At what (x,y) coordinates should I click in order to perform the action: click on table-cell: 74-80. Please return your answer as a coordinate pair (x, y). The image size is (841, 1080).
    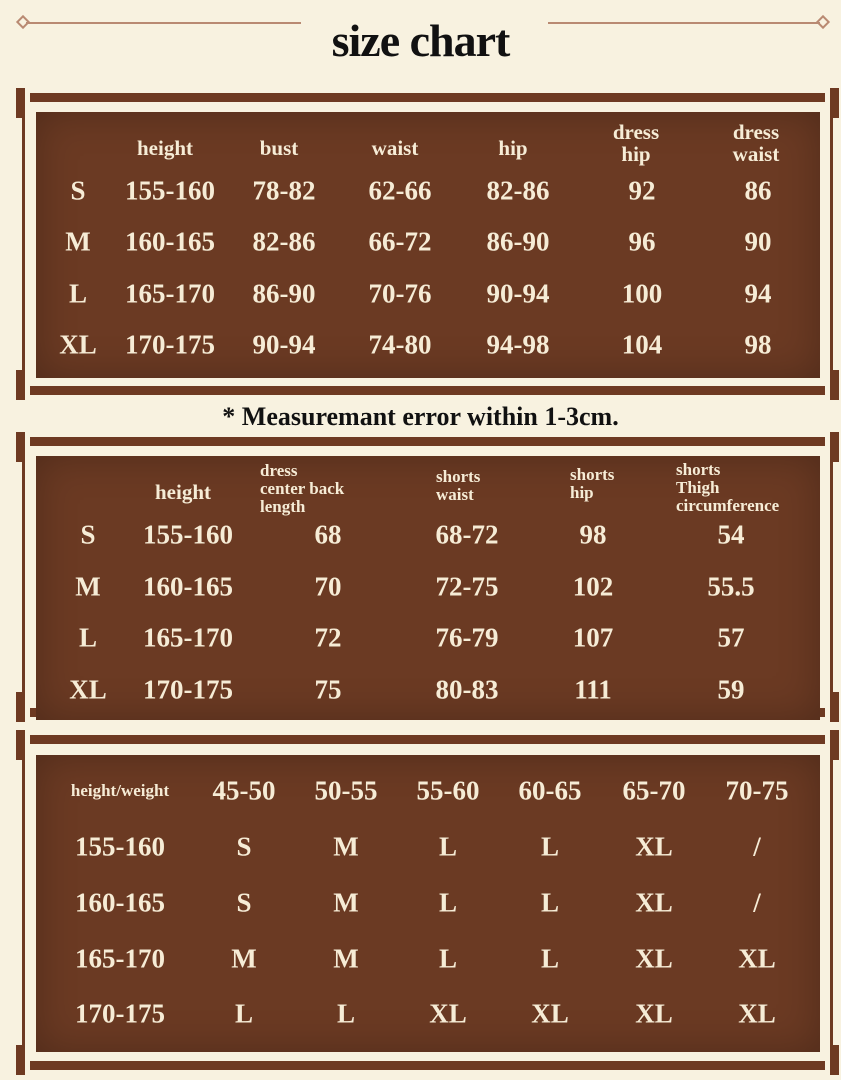
    Looking at the image, I should click on (400, 344).